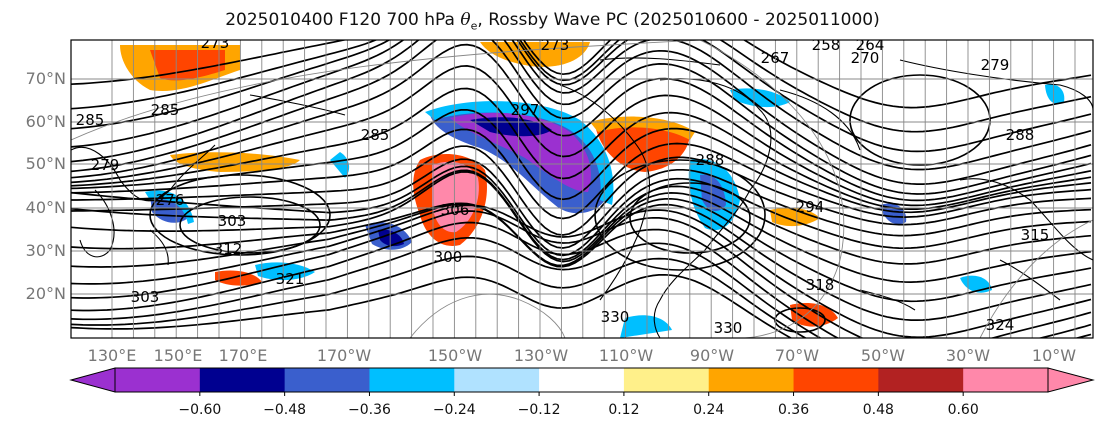 The width and height of the screenshot is (1105, 431). I want to click on lon-label: 170°W, so click(344, 355).